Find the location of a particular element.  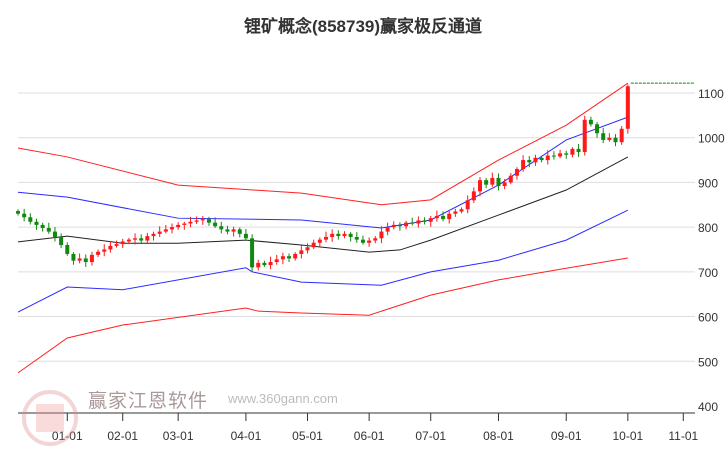

x-tick-label: 08-01 is located at coordinates (498, 436).